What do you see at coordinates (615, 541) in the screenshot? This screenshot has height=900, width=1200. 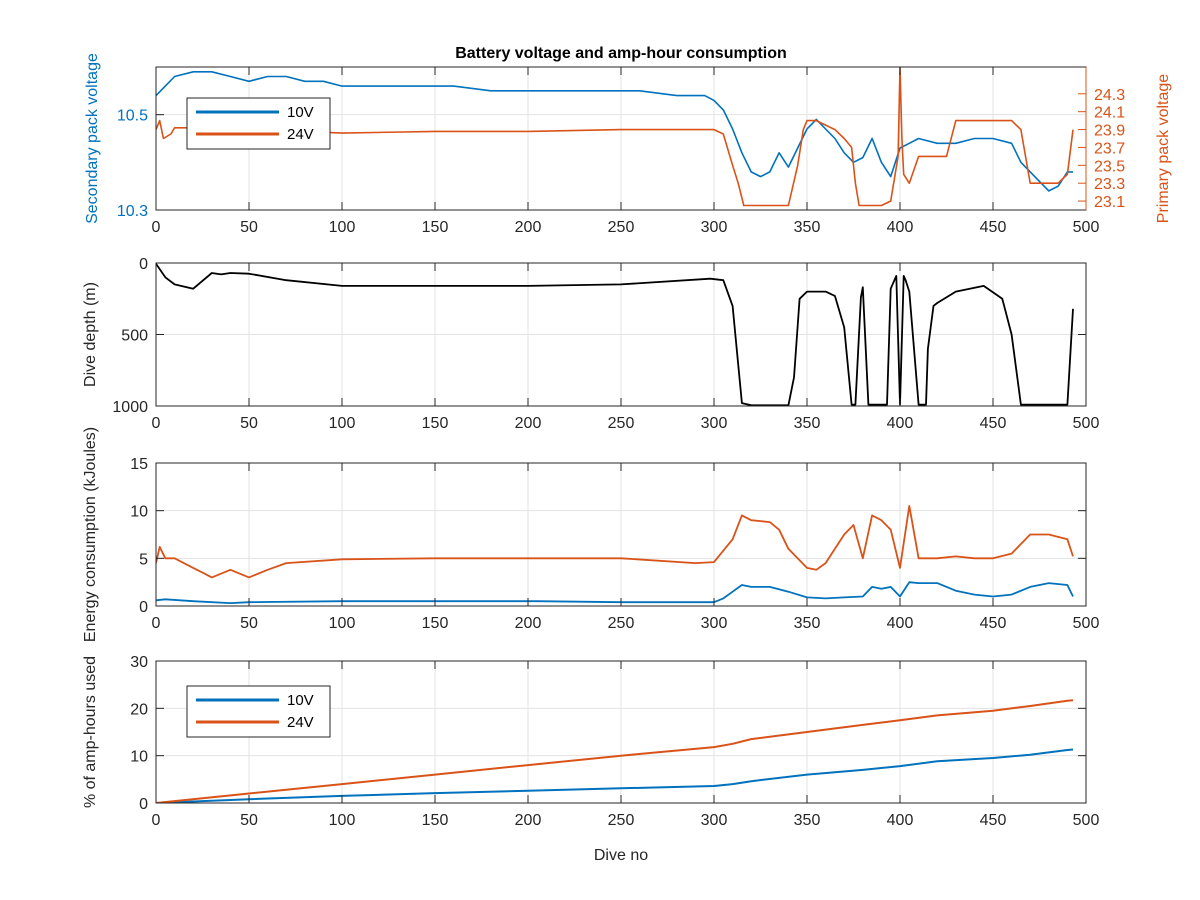 I see `energy-series-24v` at bounding box center [615, 541].